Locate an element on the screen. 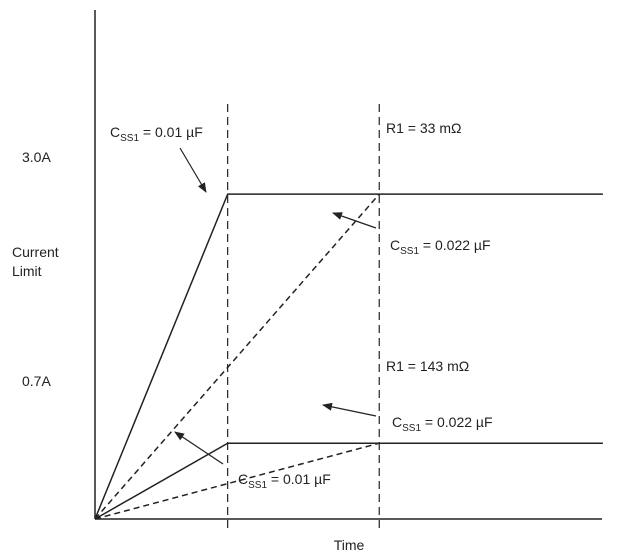 Image resolution: width=630 pixels, height=556 pixels. annotation-label-2: R1 = 33 mΩ is located at coordinates (423, 128).